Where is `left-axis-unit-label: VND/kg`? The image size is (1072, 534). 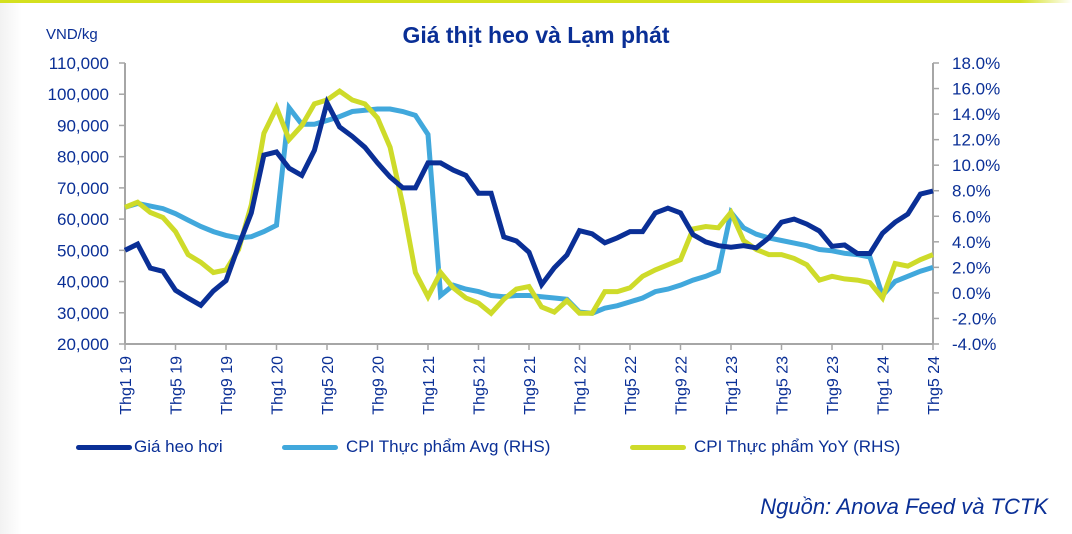 left-axis-unit-label: VND/kg is located at coordinates (72, 34).